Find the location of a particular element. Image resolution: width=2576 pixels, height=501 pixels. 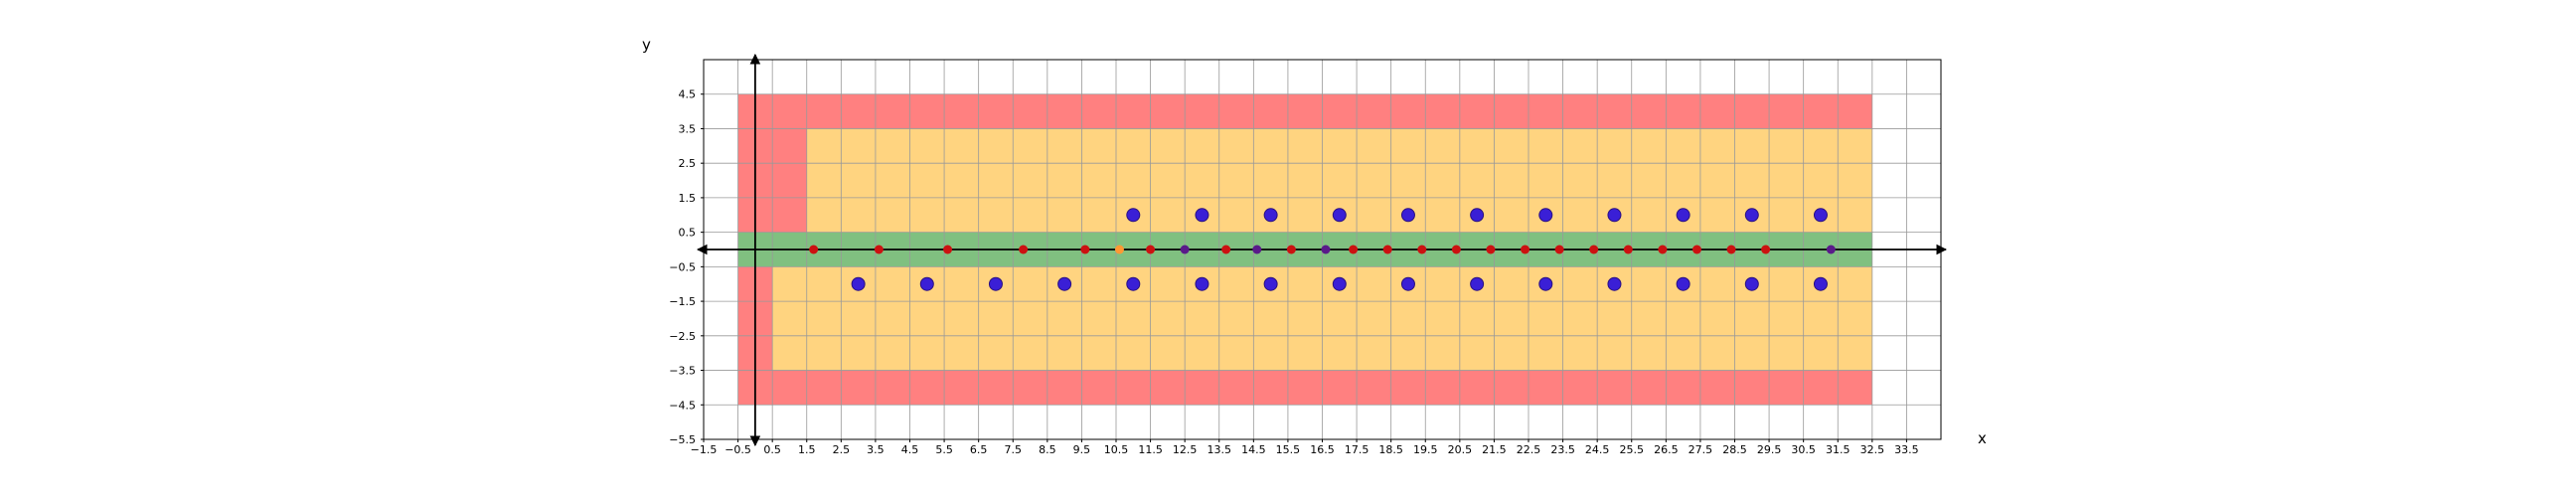

x-tick-label: 5.5 is located at coordinates (944, 449).